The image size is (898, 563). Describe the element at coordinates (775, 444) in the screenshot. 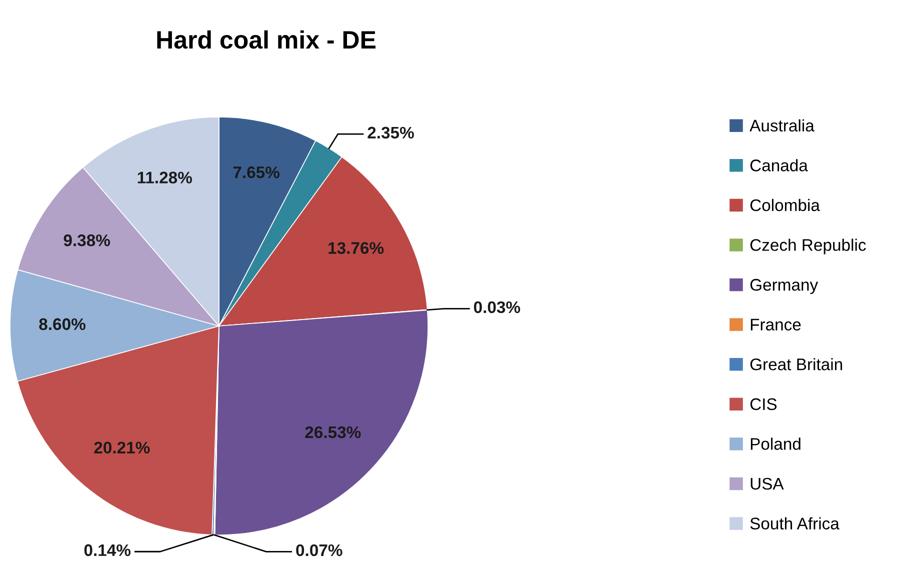

I see `legend-label: Poland` at that location.